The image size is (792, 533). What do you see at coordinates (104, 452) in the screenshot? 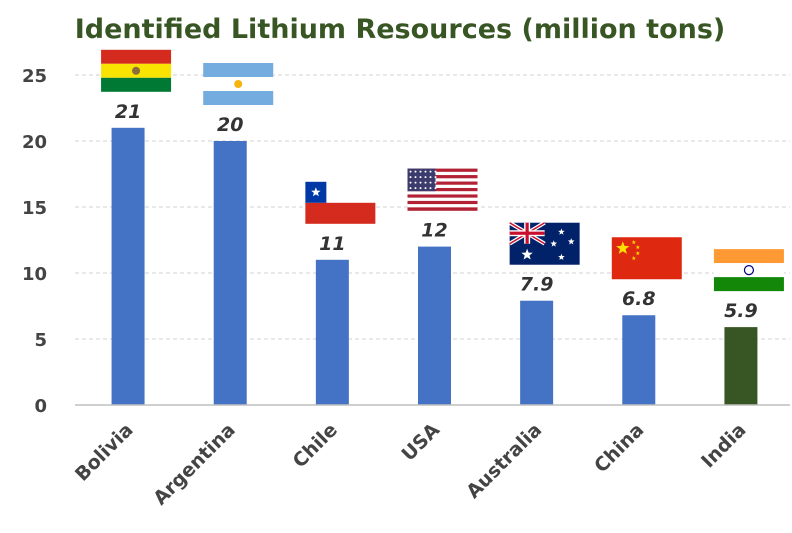
I see `x-tick-label: Bolivia` at bounding box center [104, 452].